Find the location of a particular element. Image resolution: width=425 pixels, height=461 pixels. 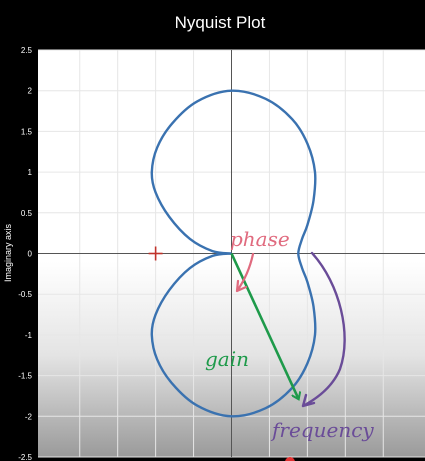

y-tick-label-4: 0.5 is located at coordinates (27, 213).